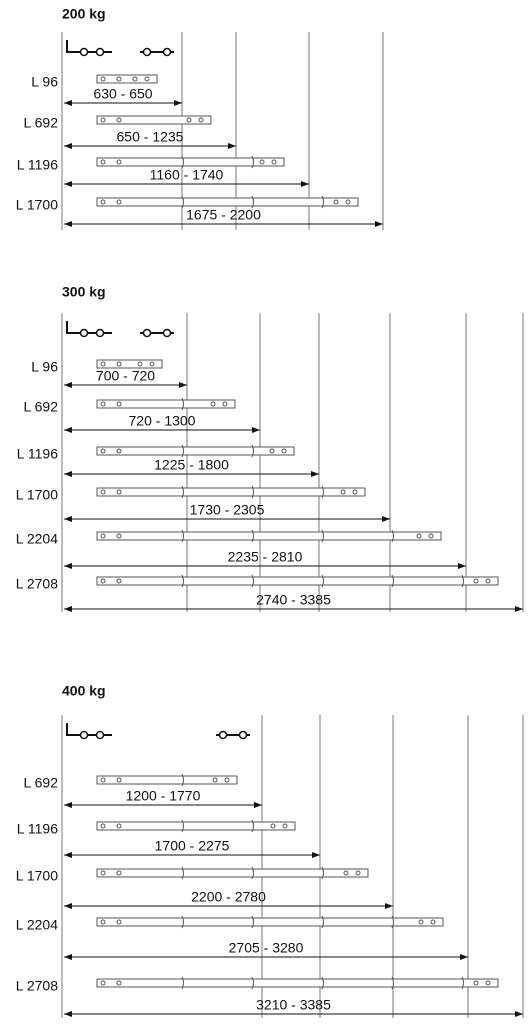 The image size is (531, 1024). I want to click on range-label: 2740 - 3385, so click(293, 600).